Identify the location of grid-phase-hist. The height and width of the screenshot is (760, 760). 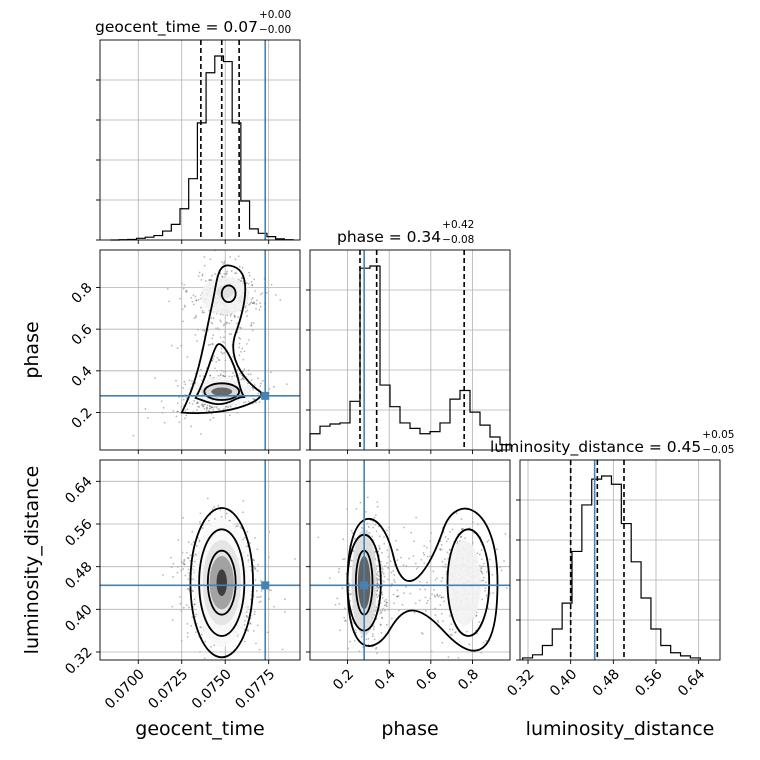
(410, 350).